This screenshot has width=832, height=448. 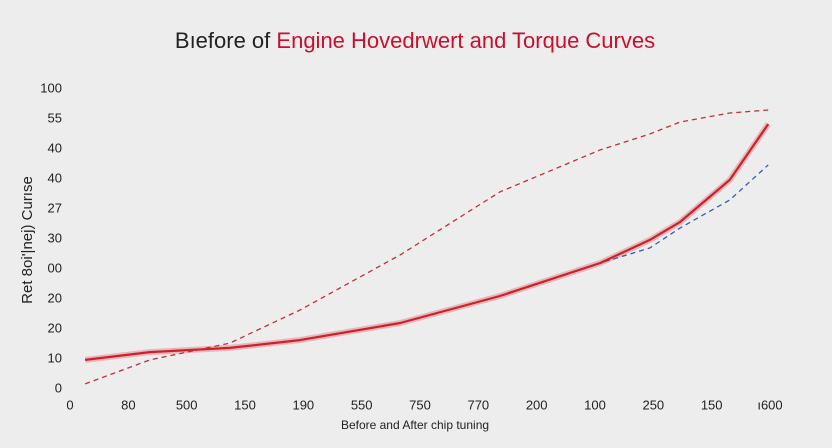 What do you see at coordinates (769, 404) in the screenshot?
I see `x-tick-label: ı600` at bounding box center [769, 404].